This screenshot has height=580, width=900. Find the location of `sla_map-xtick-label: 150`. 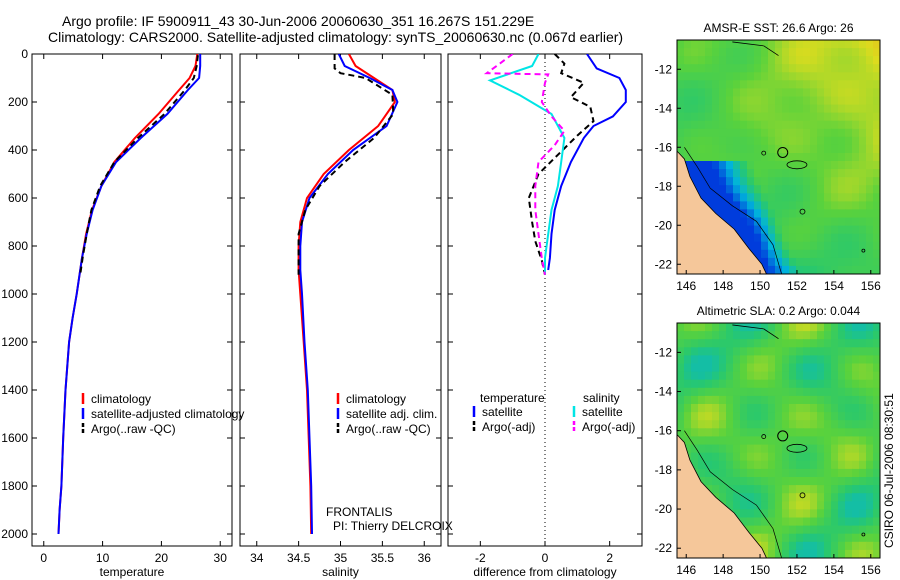

sla_map-xtick-label: 150 is located at coordinates (760, 570).